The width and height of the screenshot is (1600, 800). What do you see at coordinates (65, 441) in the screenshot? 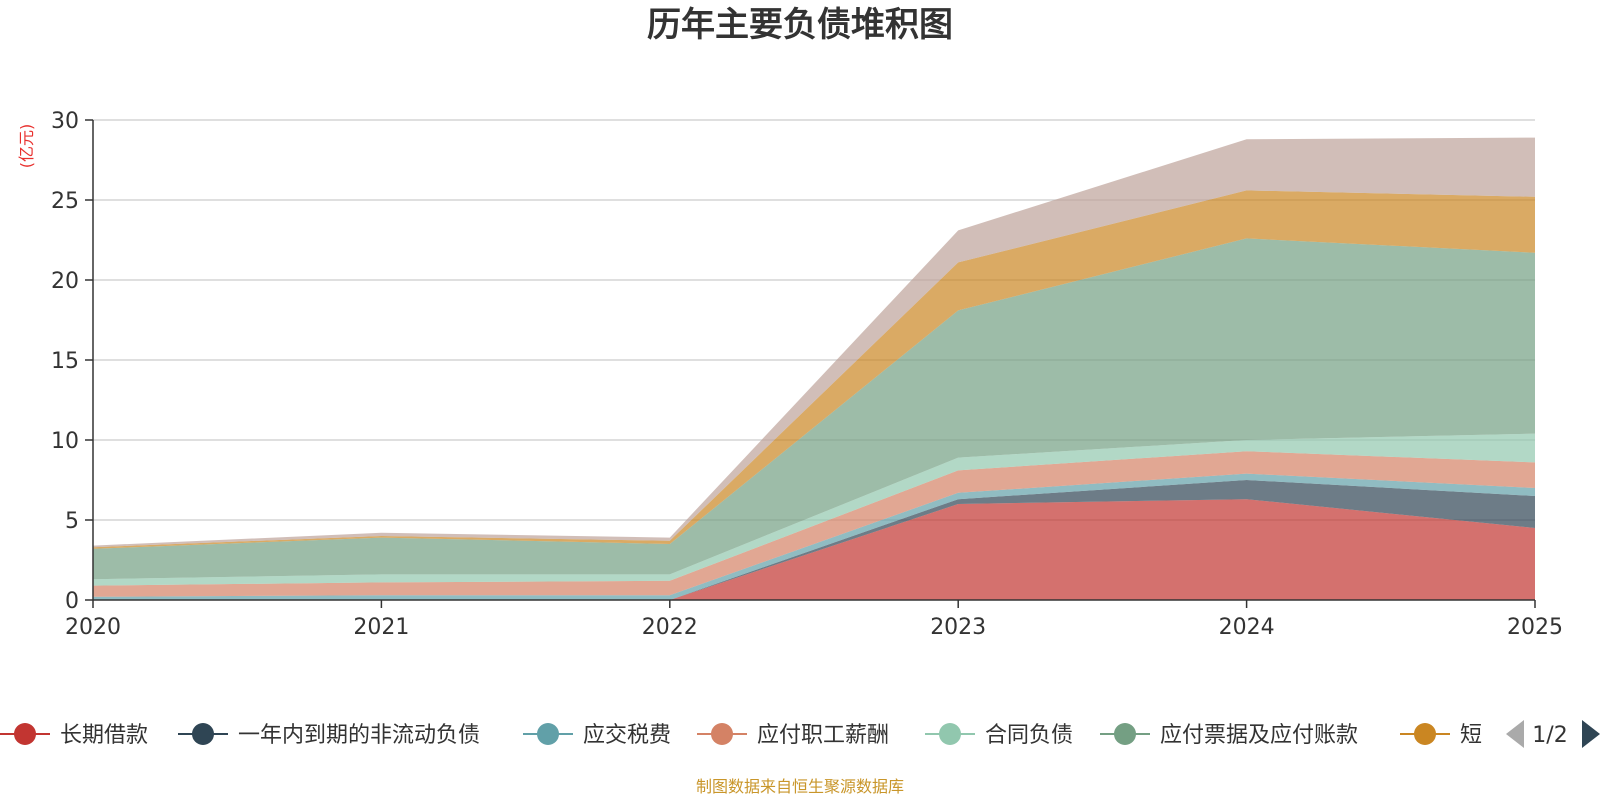
I see `y-tick-label: 10` at bounding box center [65, 441].